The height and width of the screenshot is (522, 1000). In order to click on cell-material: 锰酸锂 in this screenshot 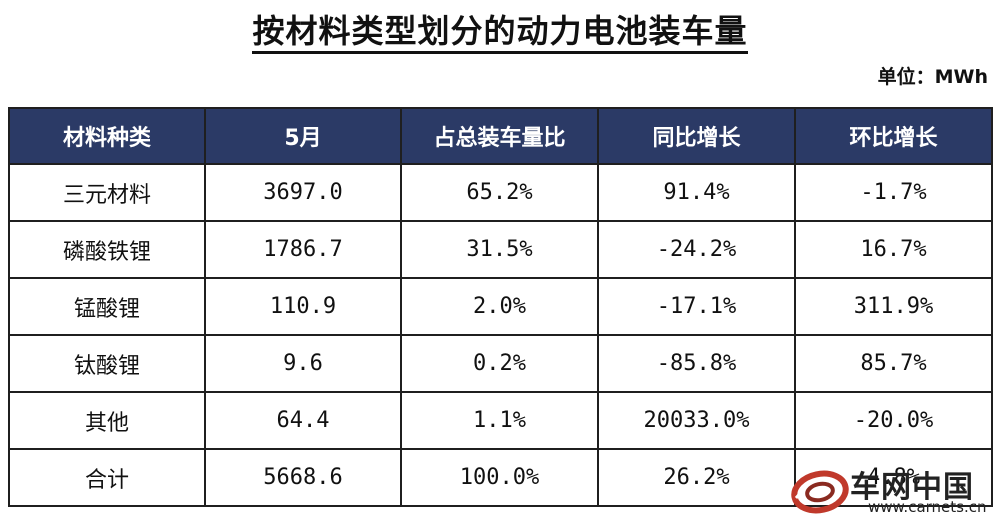, I will do `click(107, 306)`.